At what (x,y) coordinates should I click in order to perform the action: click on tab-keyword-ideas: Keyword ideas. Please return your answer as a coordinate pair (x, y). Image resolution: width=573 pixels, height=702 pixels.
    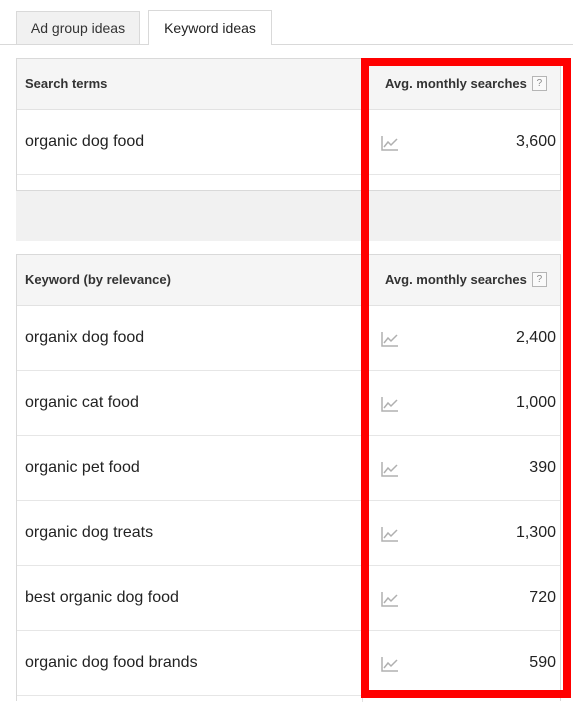
    Looking at the image, I should click on (210, 27).